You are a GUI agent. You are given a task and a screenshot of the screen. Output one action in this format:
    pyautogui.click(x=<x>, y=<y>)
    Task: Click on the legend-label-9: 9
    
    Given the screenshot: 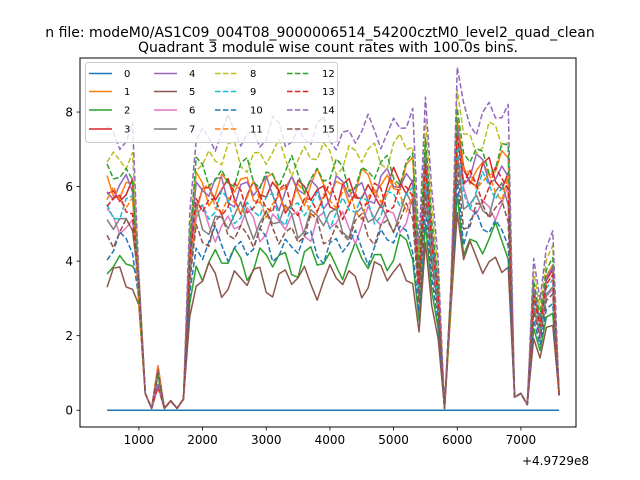 What is the action you would take?
    pyautogui.click(x=253, y=92)
    